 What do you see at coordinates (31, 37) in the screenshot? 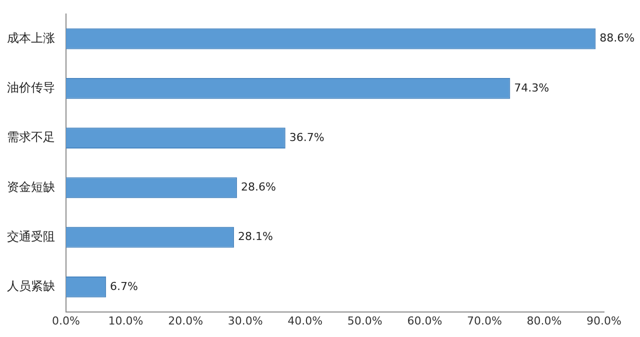
I see `y-tick-label: 成本上涨` at bounding box center [31, 37].